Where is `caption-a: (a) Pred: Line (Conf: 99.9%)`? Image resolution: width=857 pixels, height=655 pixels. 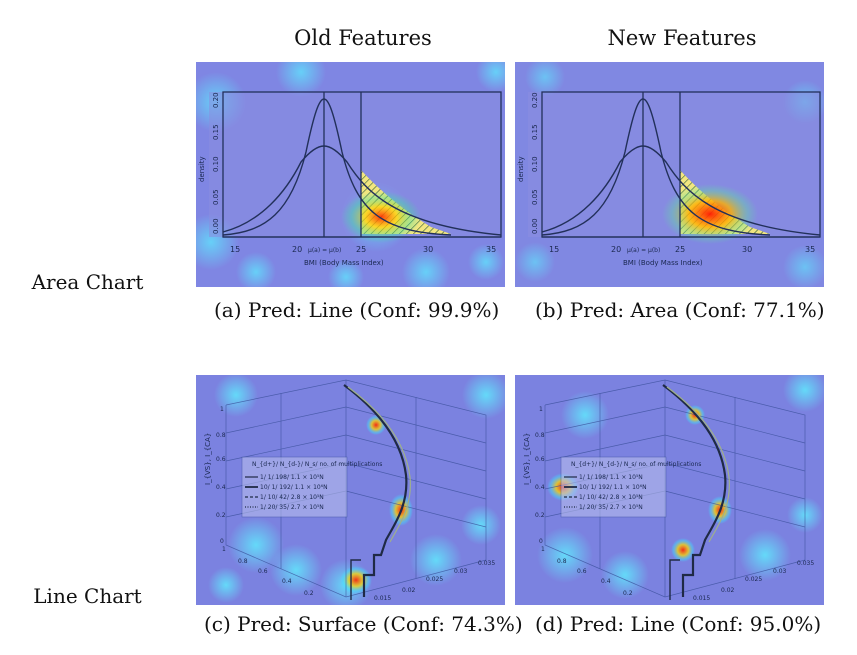
caption-a: (a) Pred: Line (Conf: 99.9%) is located at coordinates (357, 310).